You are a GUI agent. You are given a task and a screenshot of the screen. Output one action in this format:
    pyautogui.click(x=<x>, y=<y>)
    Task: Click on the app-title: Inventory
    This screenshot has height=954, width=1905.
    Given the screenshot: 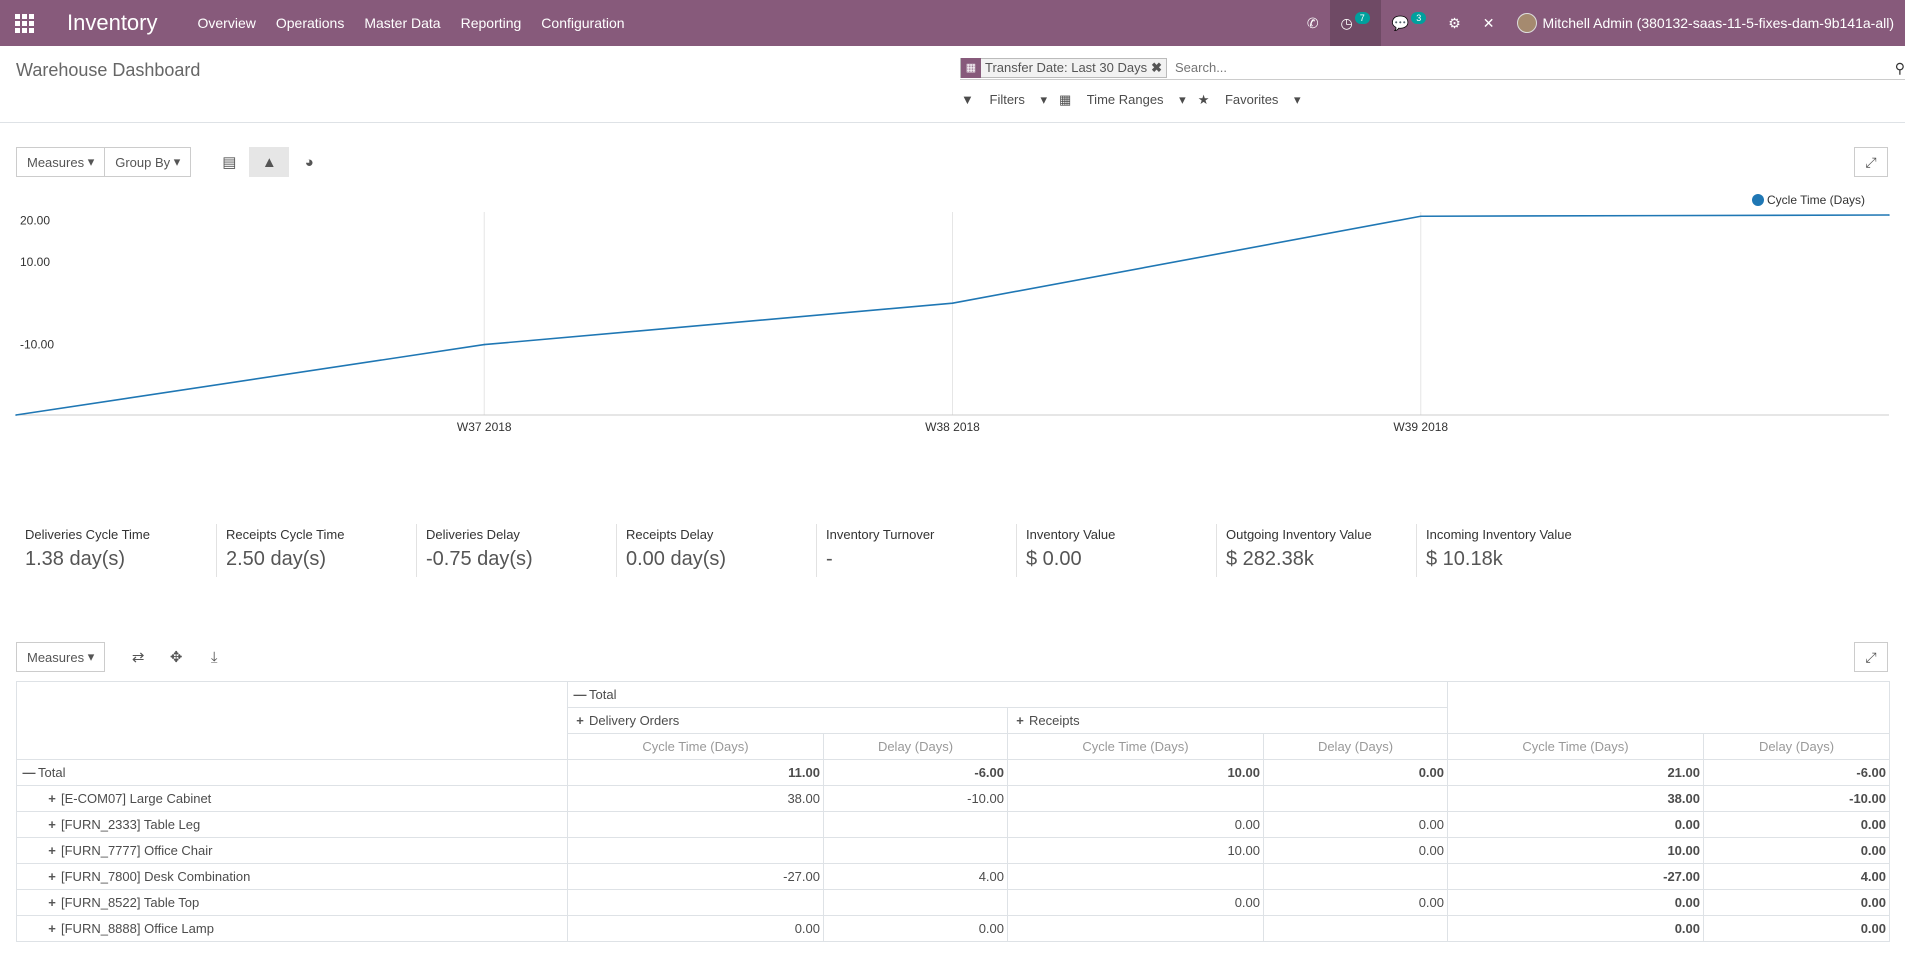 What is the action you would take?
    pyautogui.click(x=112, y=22)
    